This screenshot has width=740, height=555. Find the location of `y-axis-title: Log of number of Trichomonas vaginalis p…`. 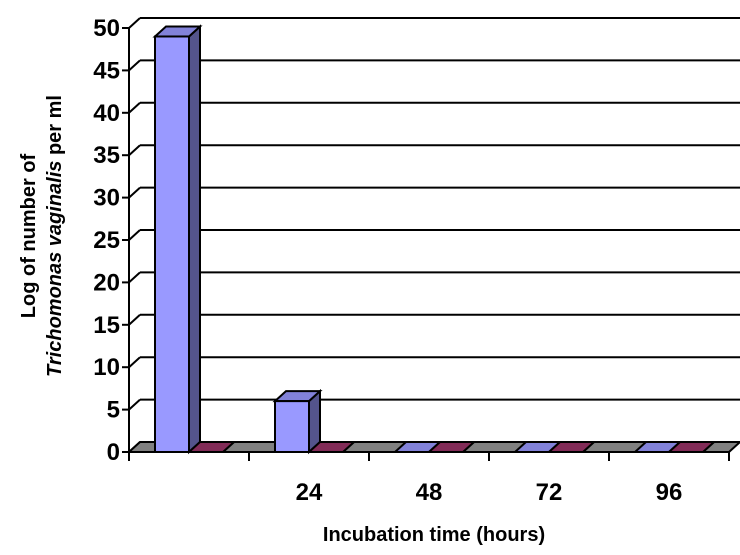

y-axis-title: Log of number of Trichomonas vaginalis p… is located at coordinates (42, 236).